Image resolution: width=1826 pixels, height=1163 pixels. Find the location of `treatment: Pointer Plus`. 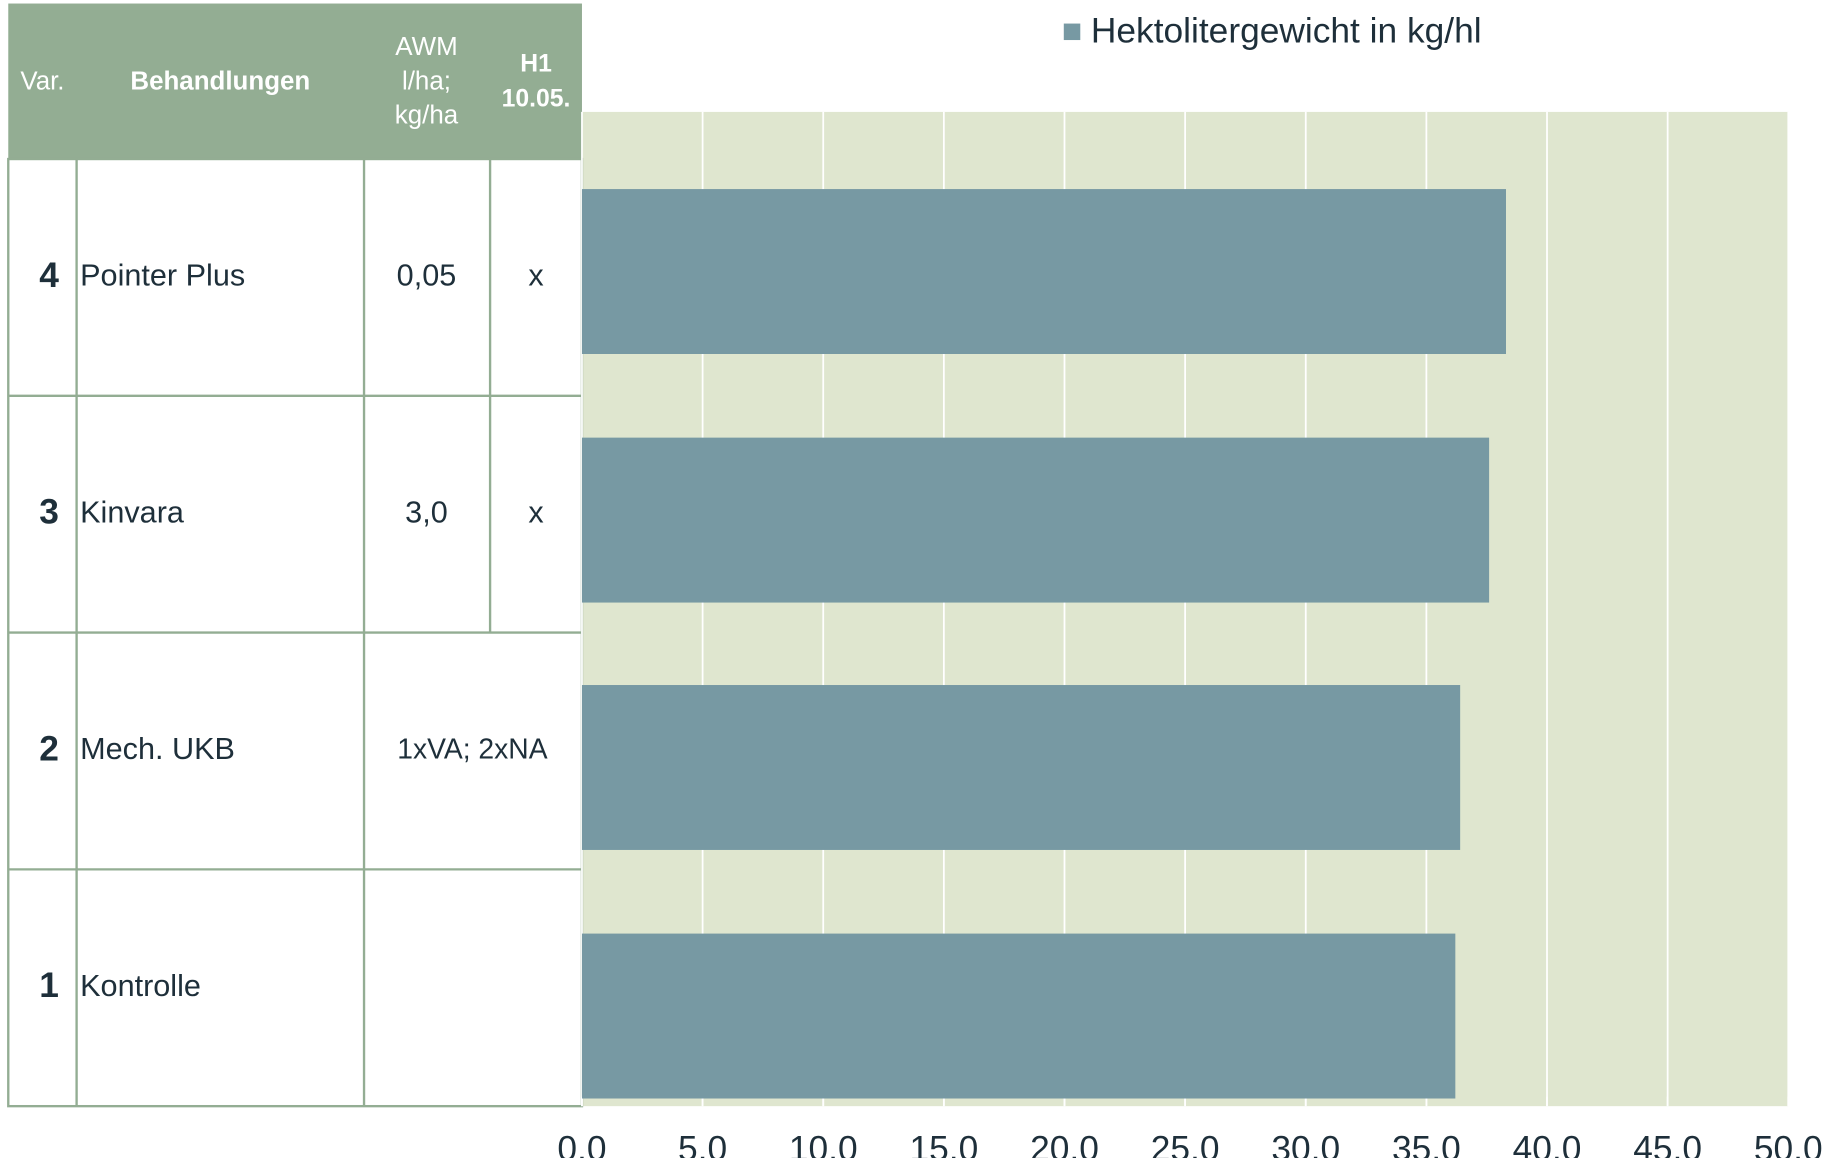

treatment: Pointer Plus is located at coordinates (162, 276).